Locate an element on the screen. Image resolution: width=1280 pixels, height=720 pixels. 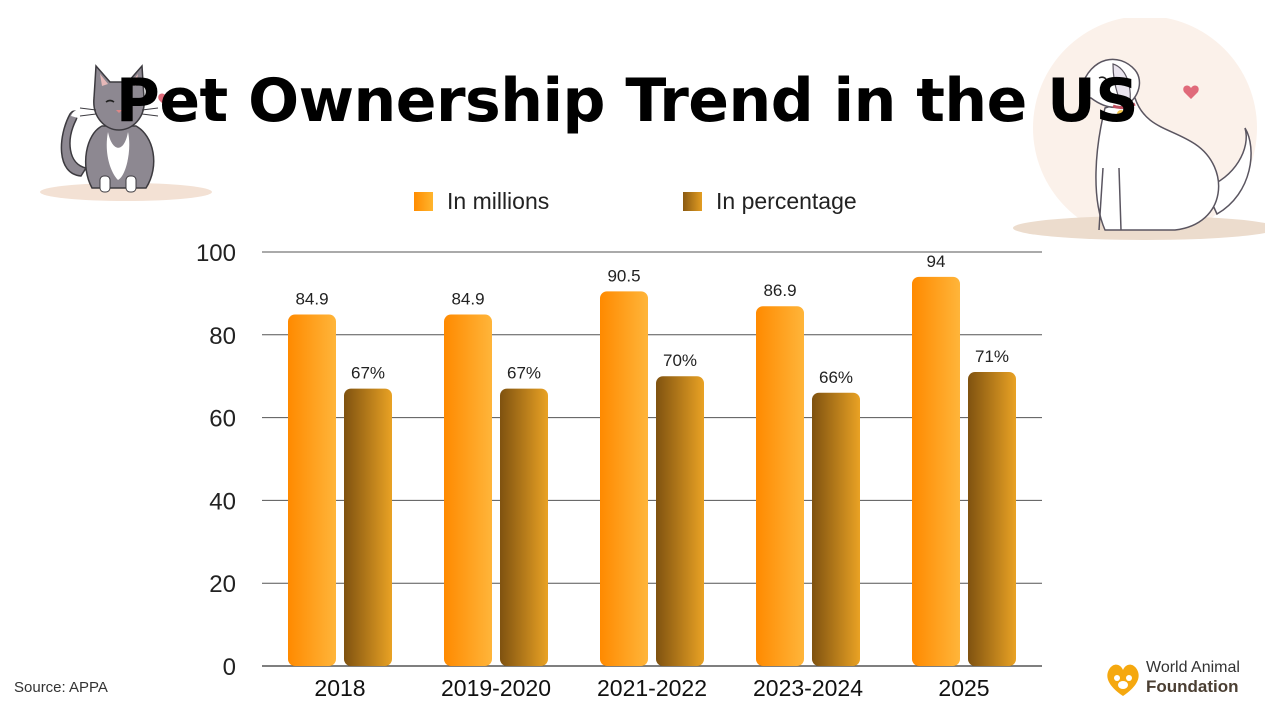
y-tick-label: 60 is located at coordinates (222, 419).